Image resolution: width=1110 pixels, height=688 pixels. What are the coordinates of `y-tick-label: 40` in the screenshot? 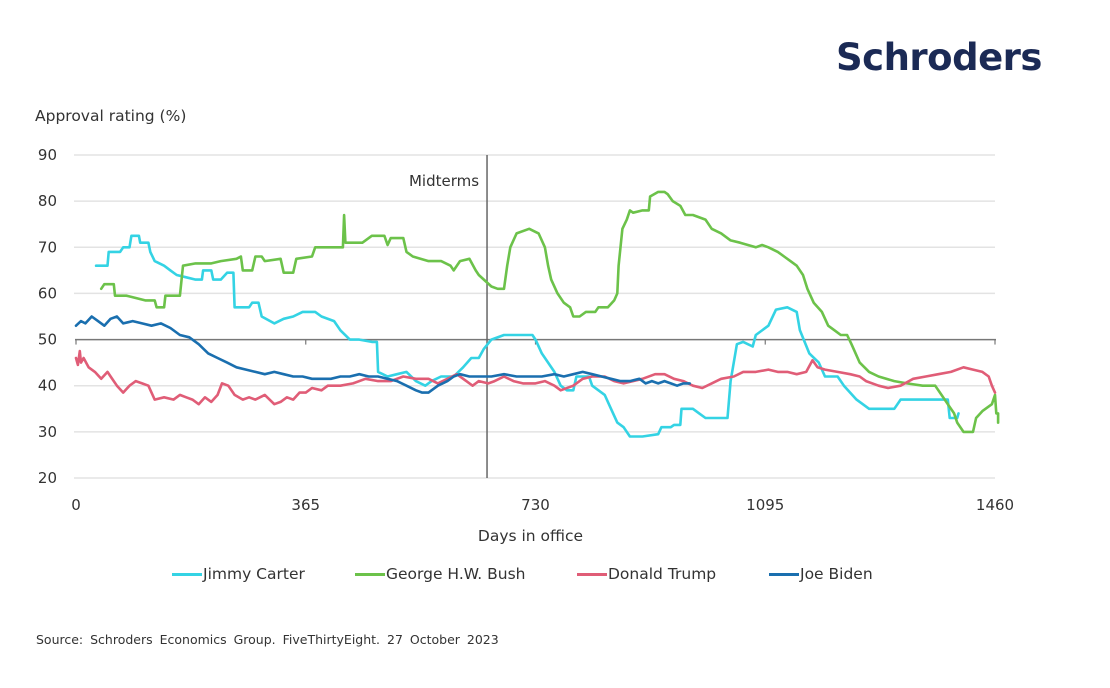 It's located at (47, 386).